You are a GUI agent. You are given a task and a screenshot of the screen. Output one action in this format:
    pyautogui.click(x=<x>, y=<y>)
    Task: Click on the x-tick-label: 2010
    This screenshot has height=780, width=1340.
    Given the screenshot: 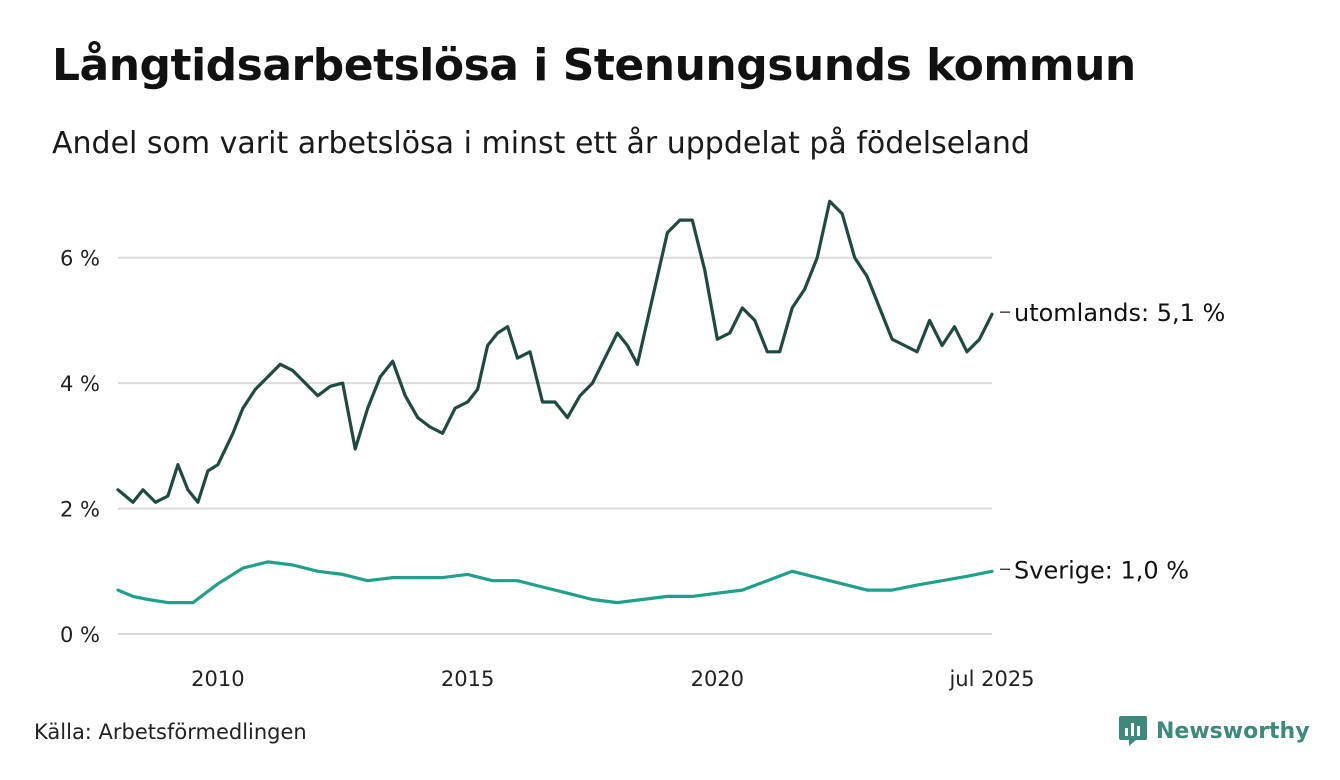 What is the action you would take?
    pyautogui.click(x=217, y=679)
    